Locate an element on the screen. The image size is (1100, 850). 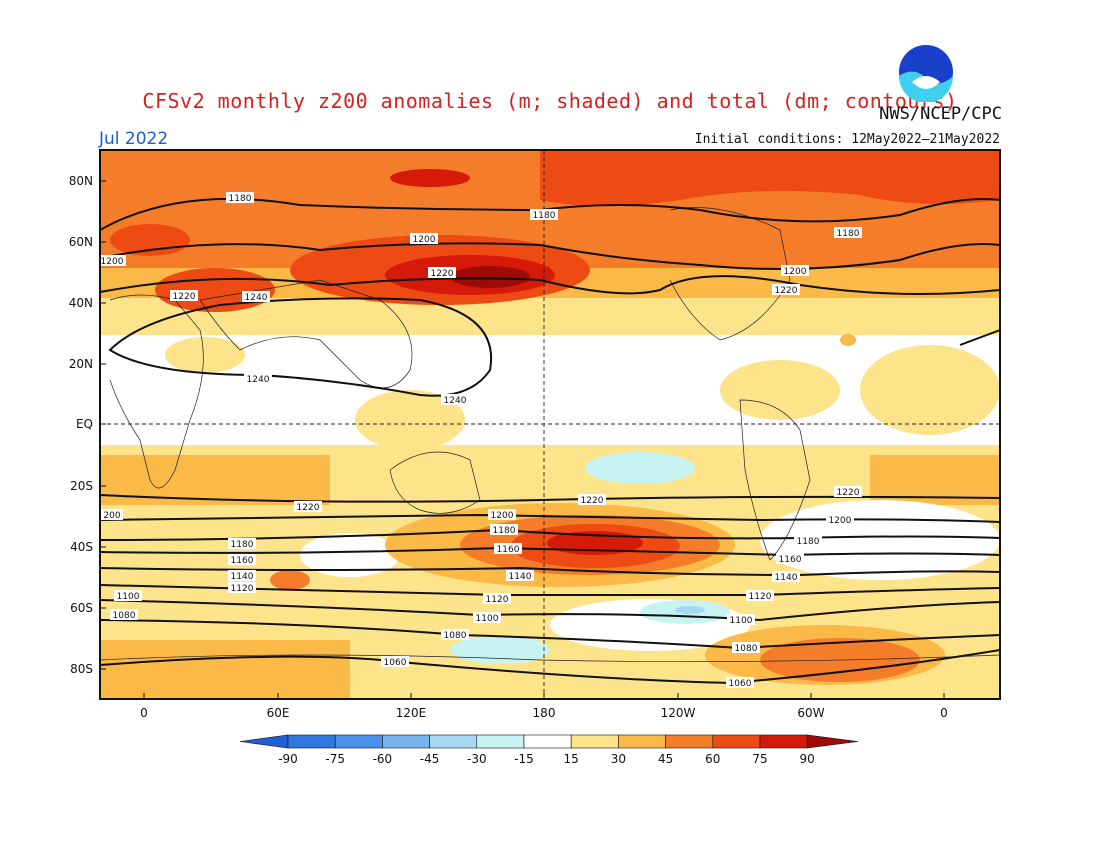
colorbar-label: -30 is located at coordinates (477, 759).